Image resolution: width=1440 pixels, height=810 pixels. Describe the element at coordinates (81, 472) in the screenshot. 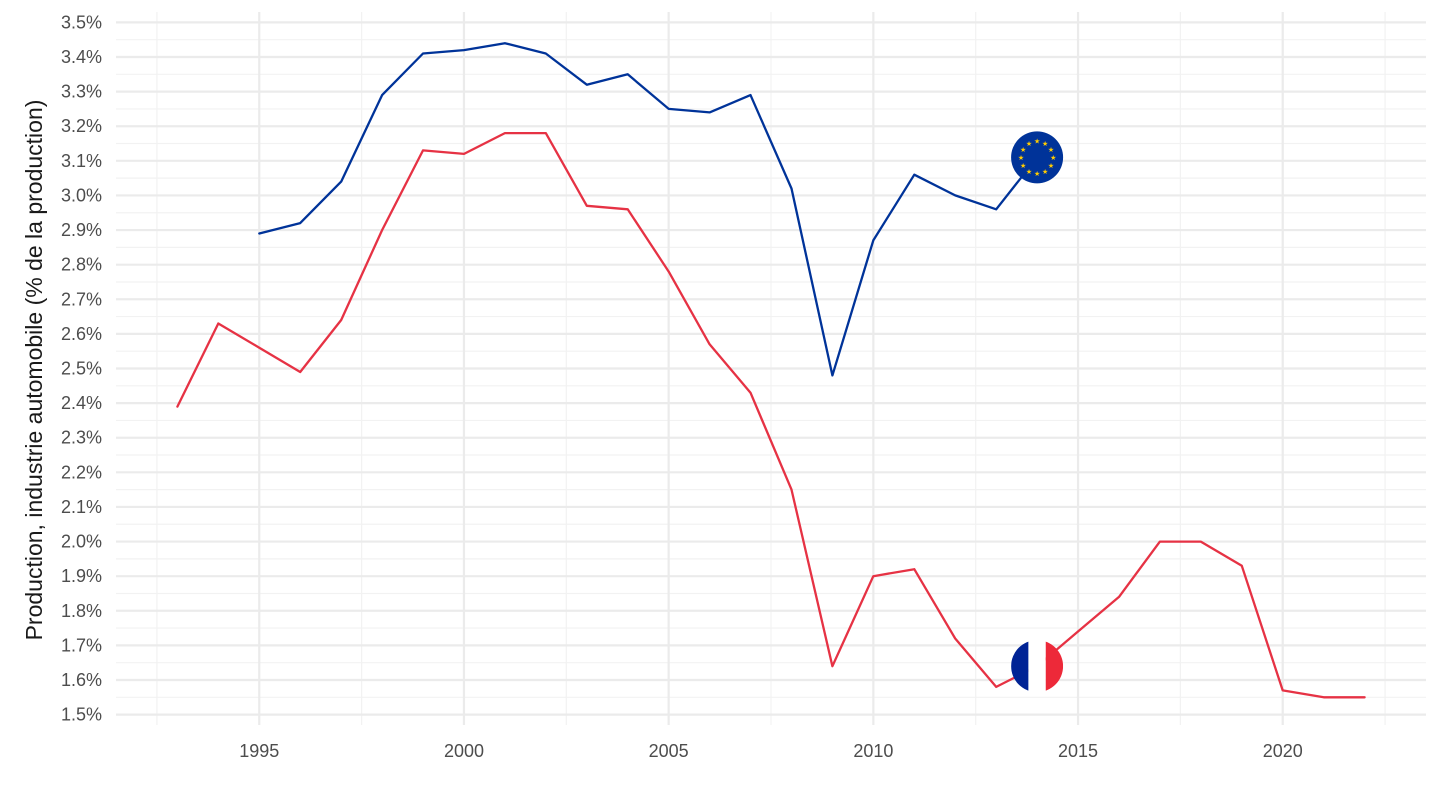

I see `y-tick-label: 2.2%` at that location.